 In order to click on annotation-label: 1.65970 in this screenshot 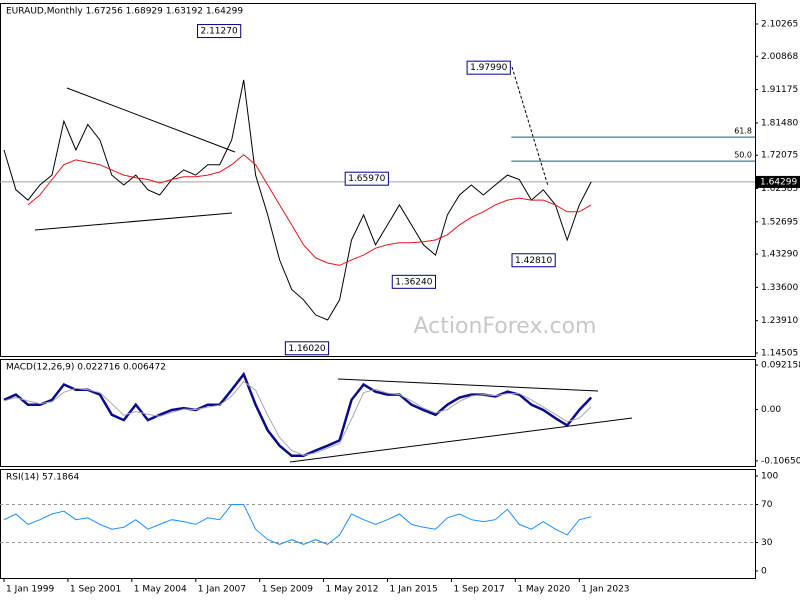, I will do `click(366, 179)`.